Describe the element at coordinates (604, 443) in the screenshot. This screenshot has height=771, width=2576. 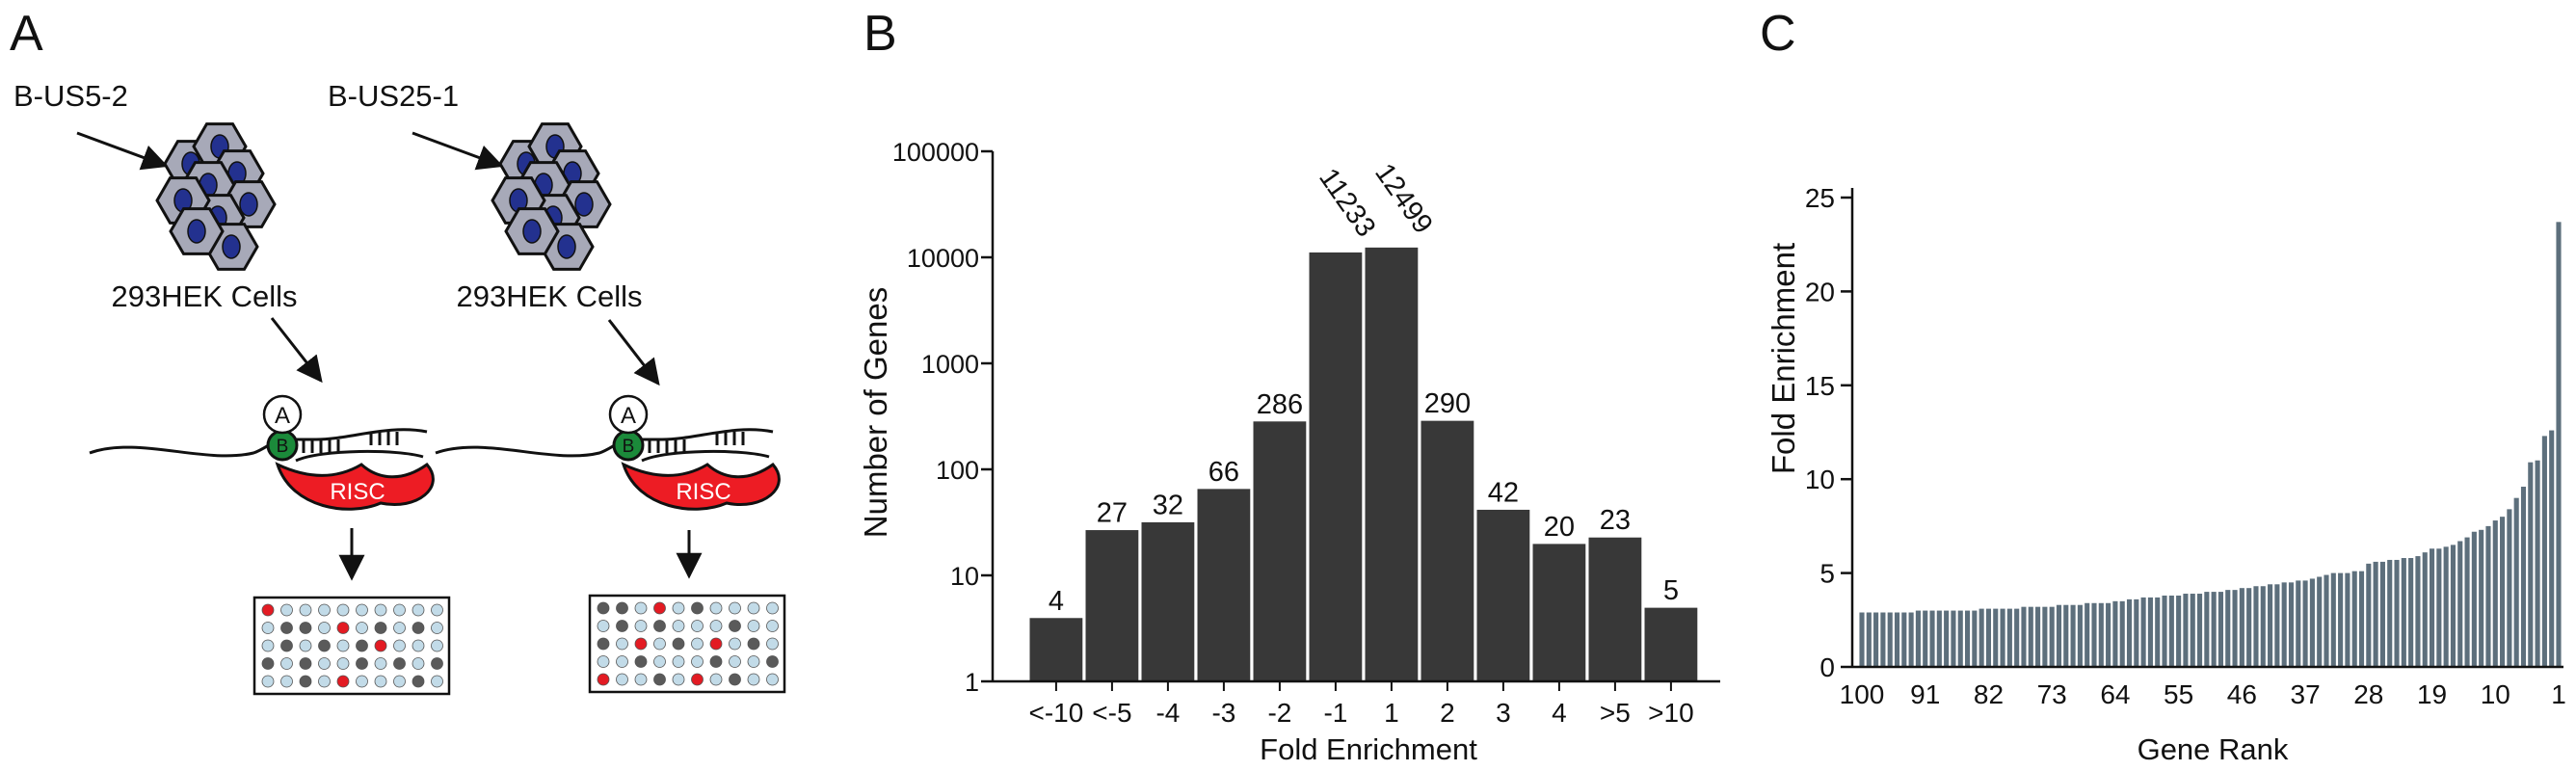
I see `mrna-strand` at that location.